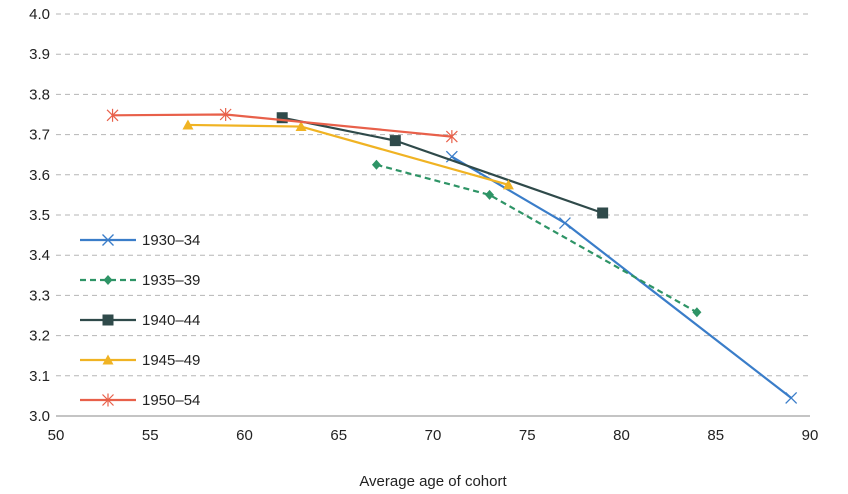 The height and width of the screenshot is (494, 848). What do you see at coordinates (282, 126) in the screenshot?
I see `series-1950–54` at bounding box center [282, 126].